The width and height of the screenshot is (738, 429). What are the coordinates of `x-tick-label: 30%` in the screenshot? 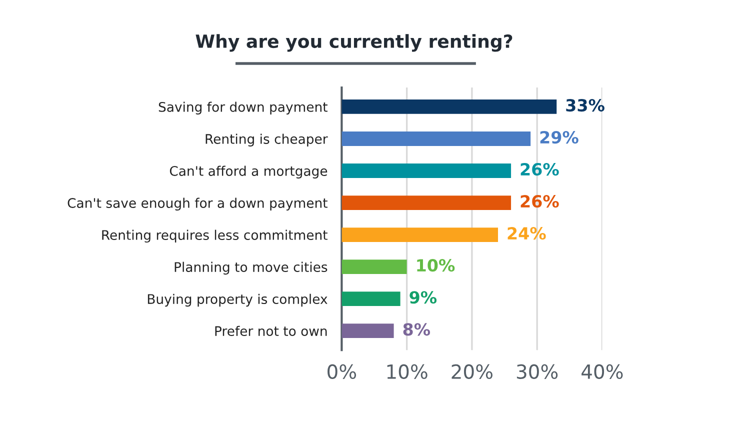 It's located at (537, 372).